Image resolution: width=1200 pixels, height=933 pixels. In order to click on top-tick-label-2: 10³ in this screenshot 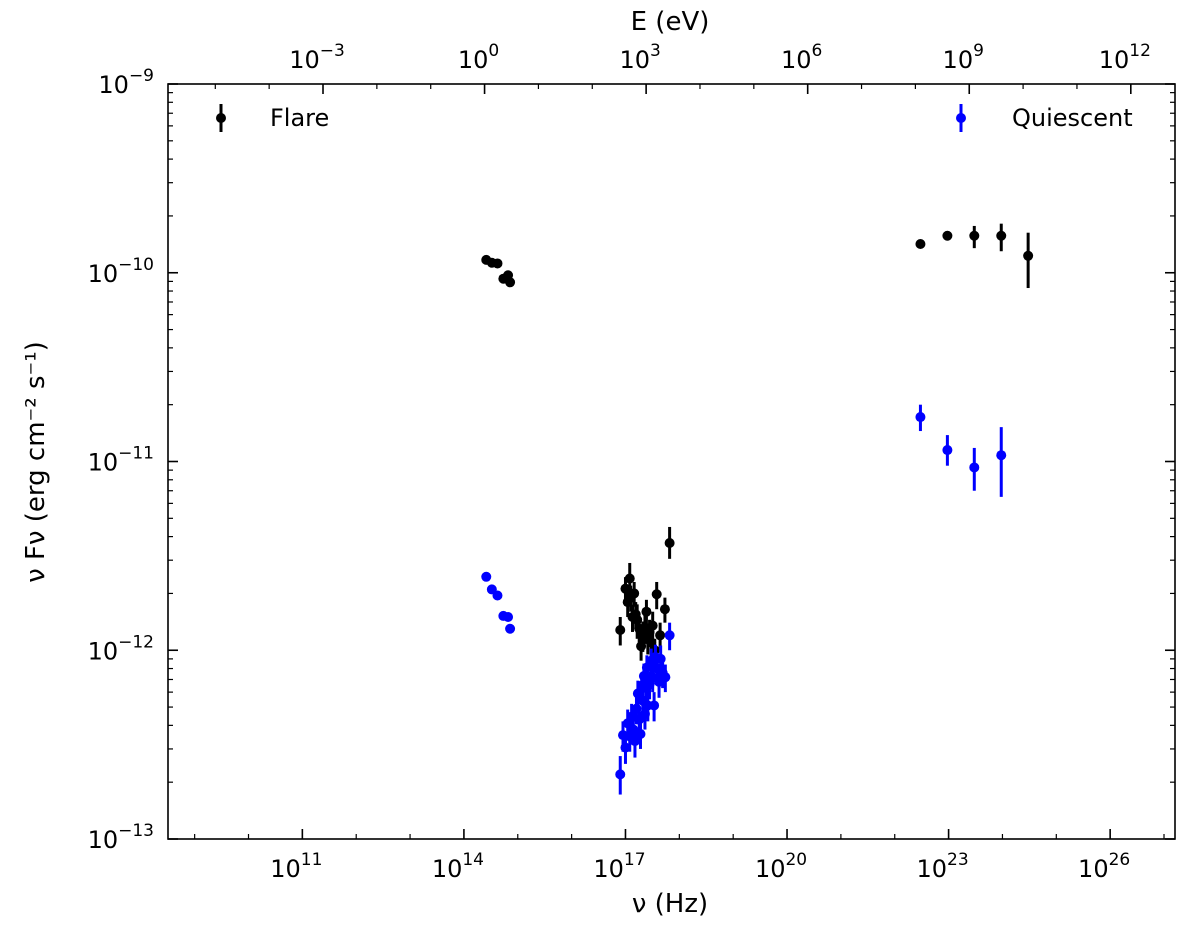, I will do `click(639, 57)`.